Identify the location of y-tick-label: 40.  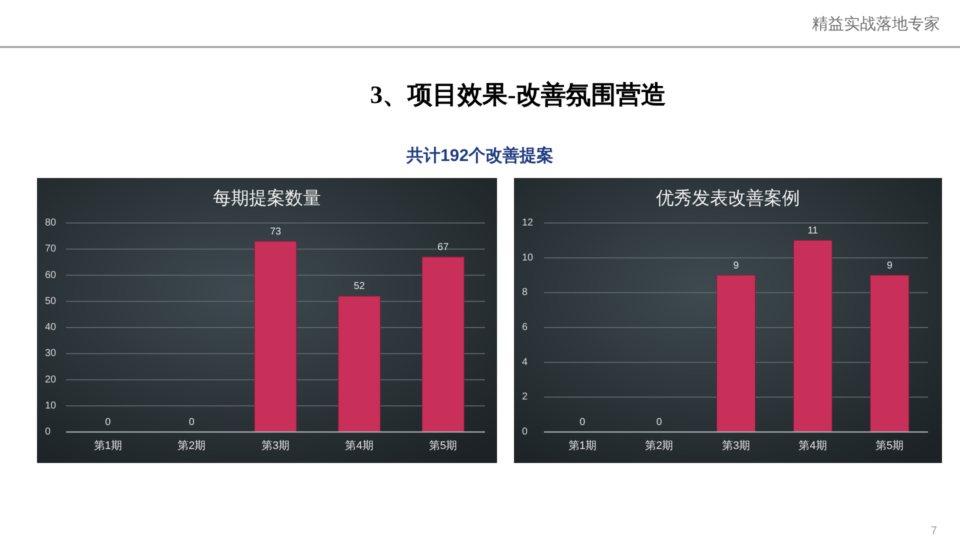
(51, 327).